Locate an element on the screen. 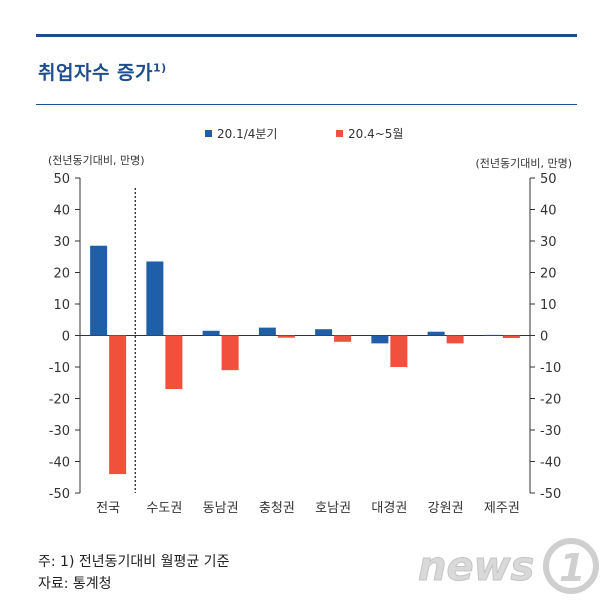 This screenshot has height=609, width=609. category-label: 호남권 is located at coordinates (333, 508).